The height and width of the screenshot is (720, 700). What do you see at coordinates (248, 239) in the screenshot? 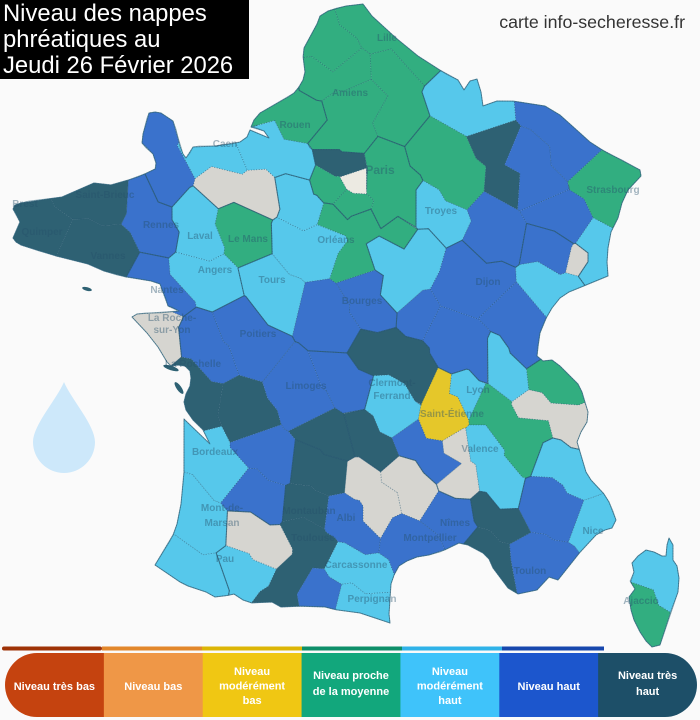
I see `svg-text: Le Mans` at bounding box center [248, 239].